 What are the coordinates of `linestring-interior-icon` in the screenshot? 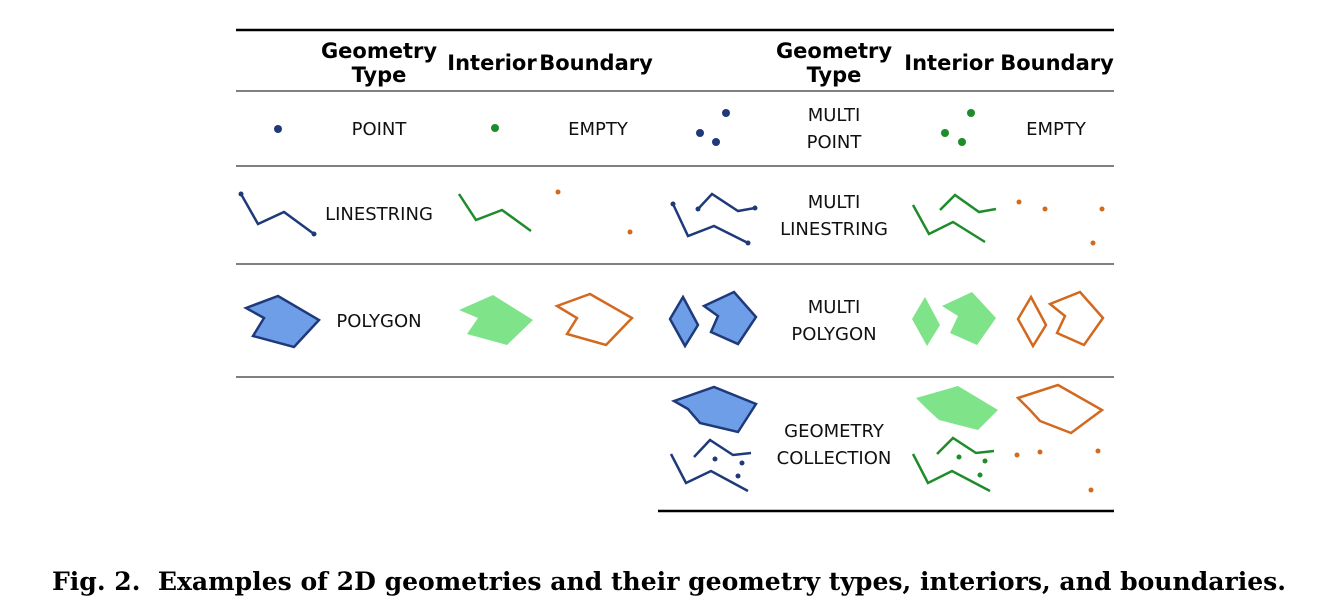 It's located at (494, 213).